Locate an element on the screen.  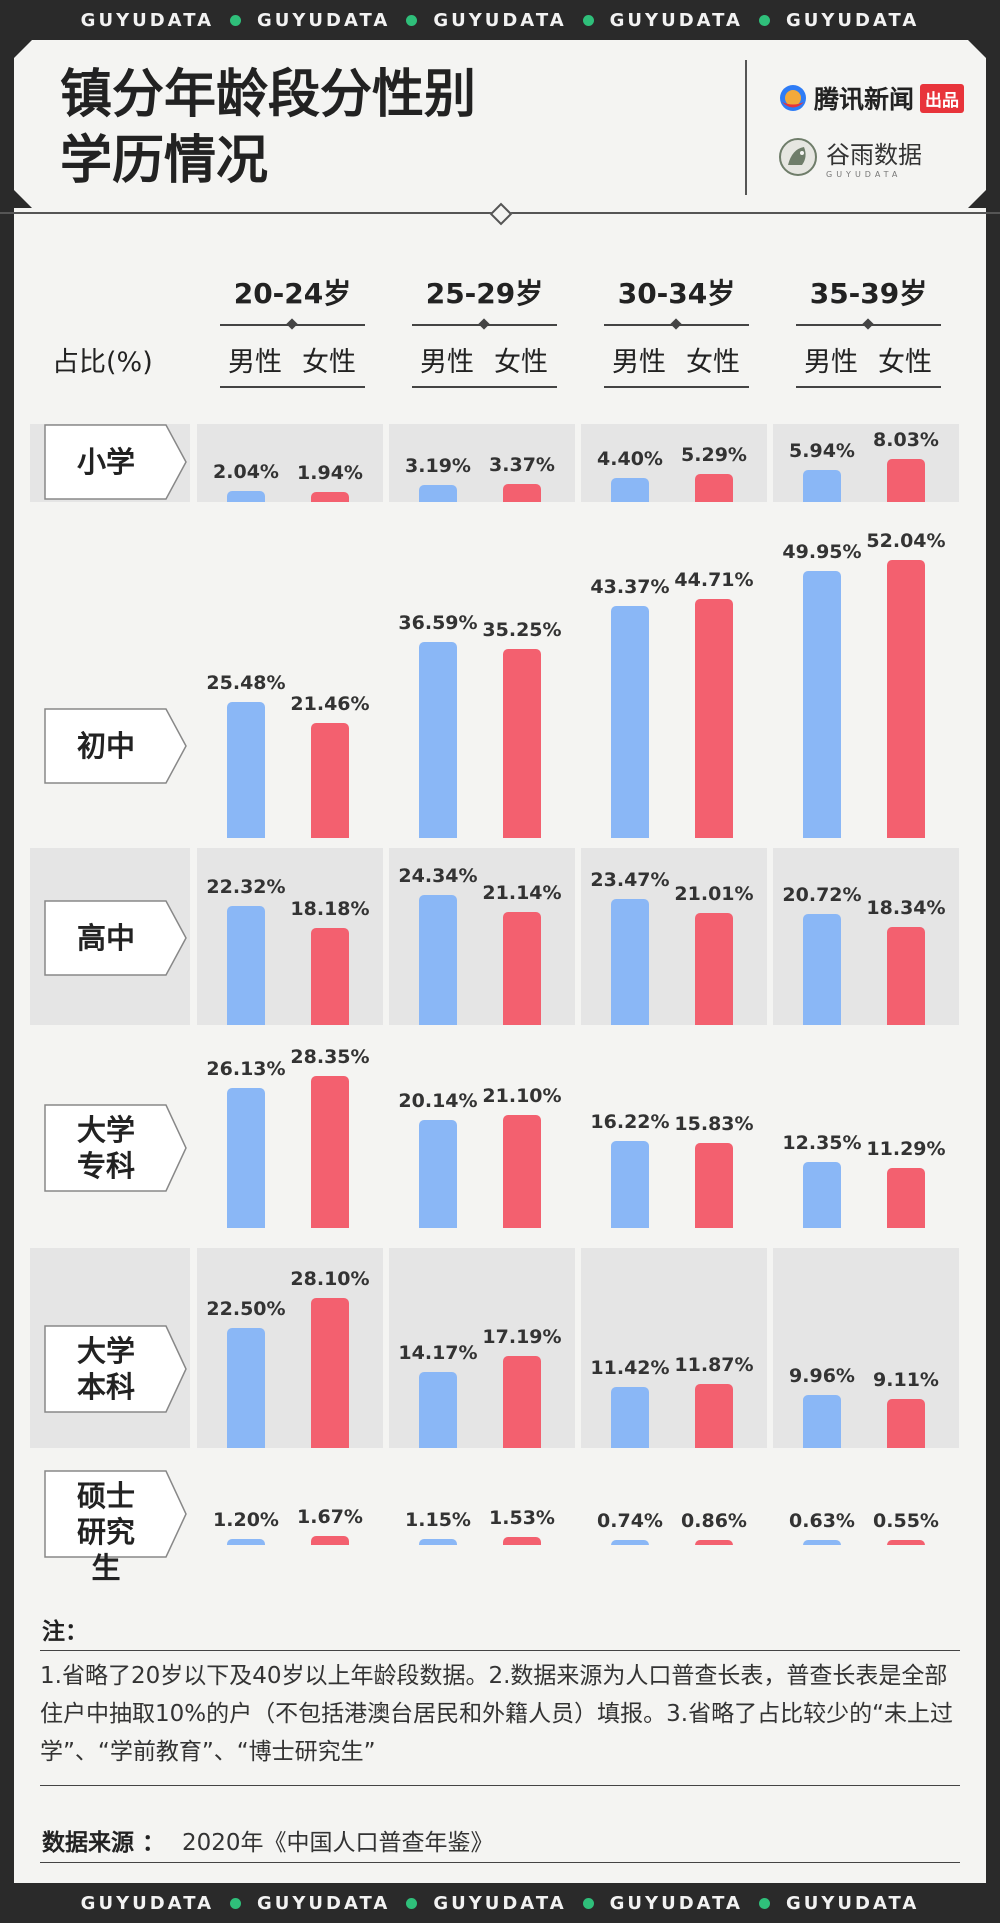
title-line-1: 镇分年龄段分性别 is located at coordinates (268, 95).